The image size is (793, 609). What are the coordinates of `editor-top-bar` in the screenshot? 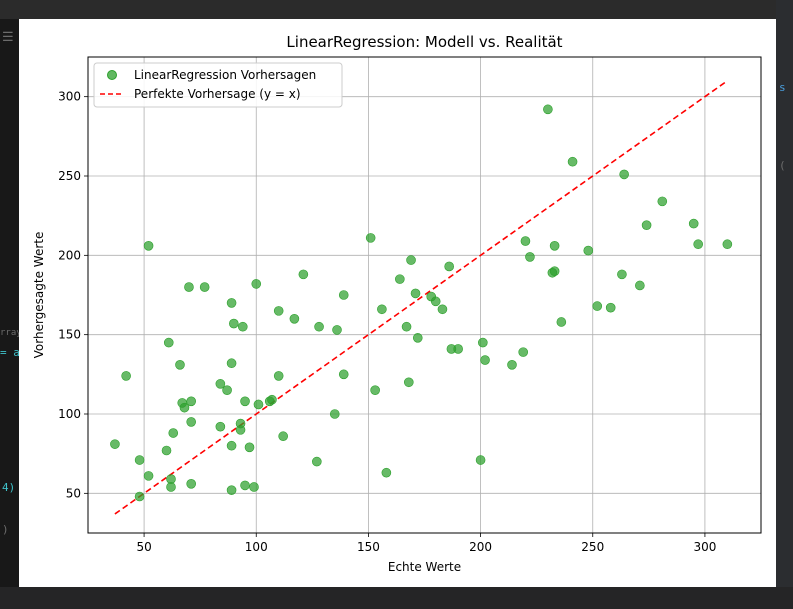 It's located at (396, 9).